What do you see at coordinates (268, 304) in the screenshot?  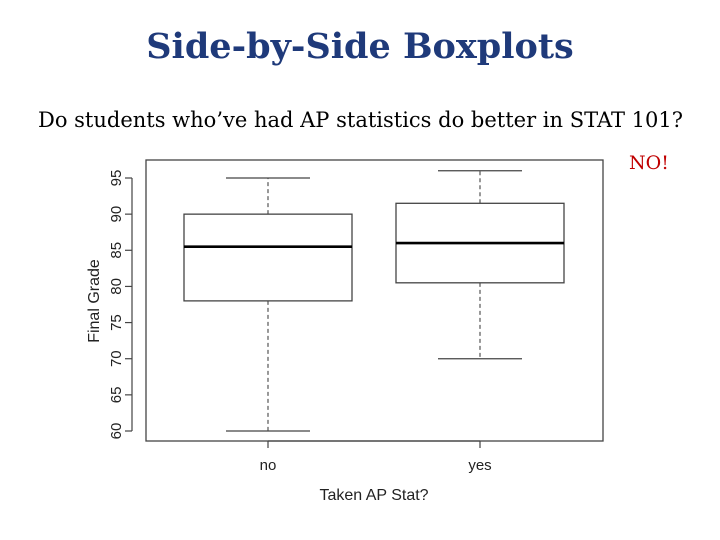 I see `box-no` at bounding box center [268, 304].